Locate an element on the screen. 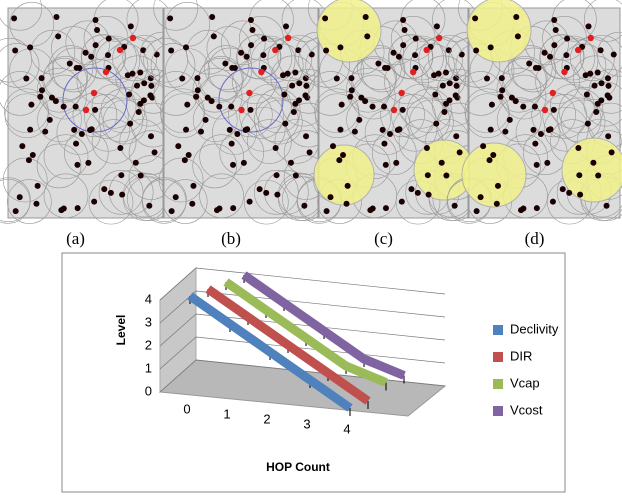 Image resolution: width=622 pixels, height=501 pixels. legend-label: Vcost is located at coordinates (526, 409).